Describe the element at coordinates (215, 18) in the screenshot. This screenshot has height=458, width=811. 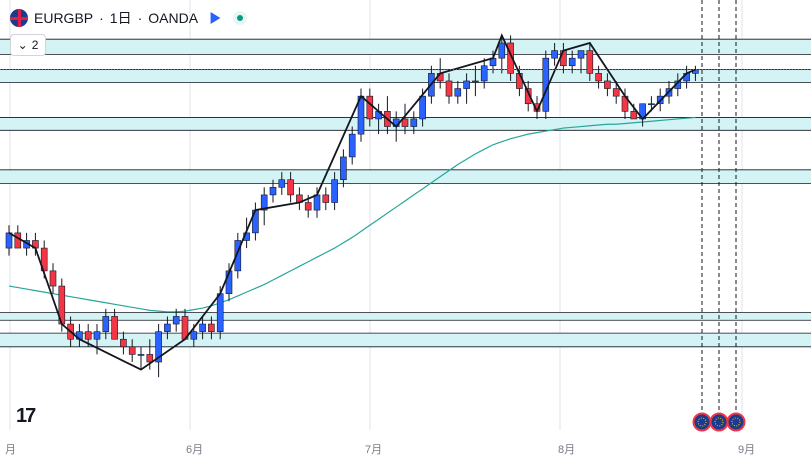
I see `flag-marker-icon` at that location.